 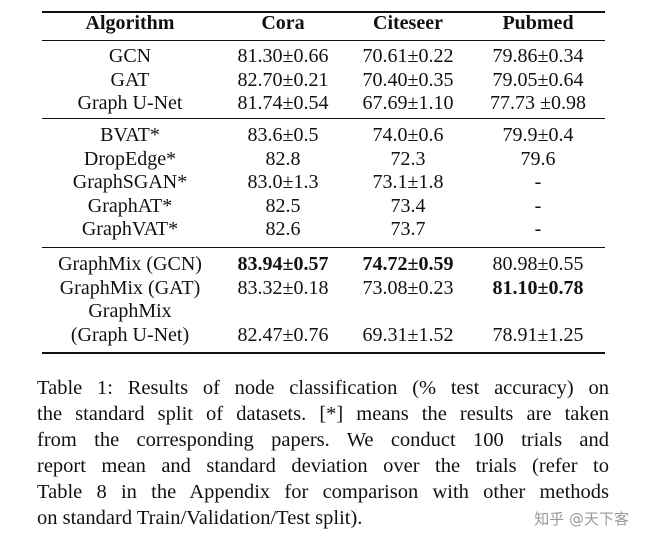 I want to click on table-cell: 77.73 ±0.98, so click(x=538, y=103).